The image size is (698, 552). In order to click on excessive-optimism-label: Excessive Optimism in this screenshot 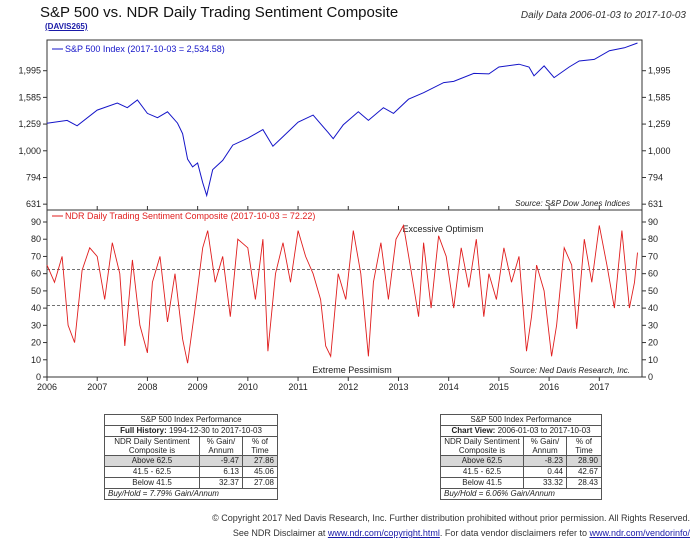, I will do `click(442, 229)`.